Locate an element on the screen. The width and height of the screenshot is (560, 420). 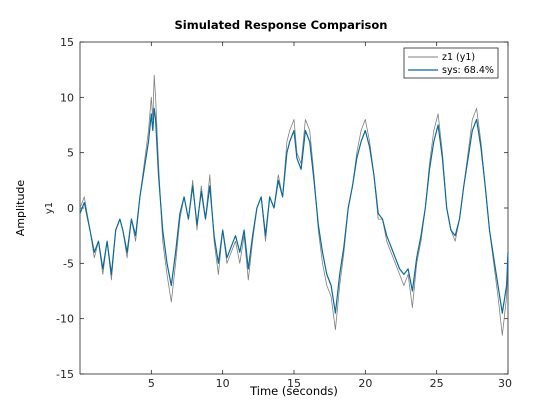
chart-title: Simulated Response Comparison is located at coordinates (281, 25).